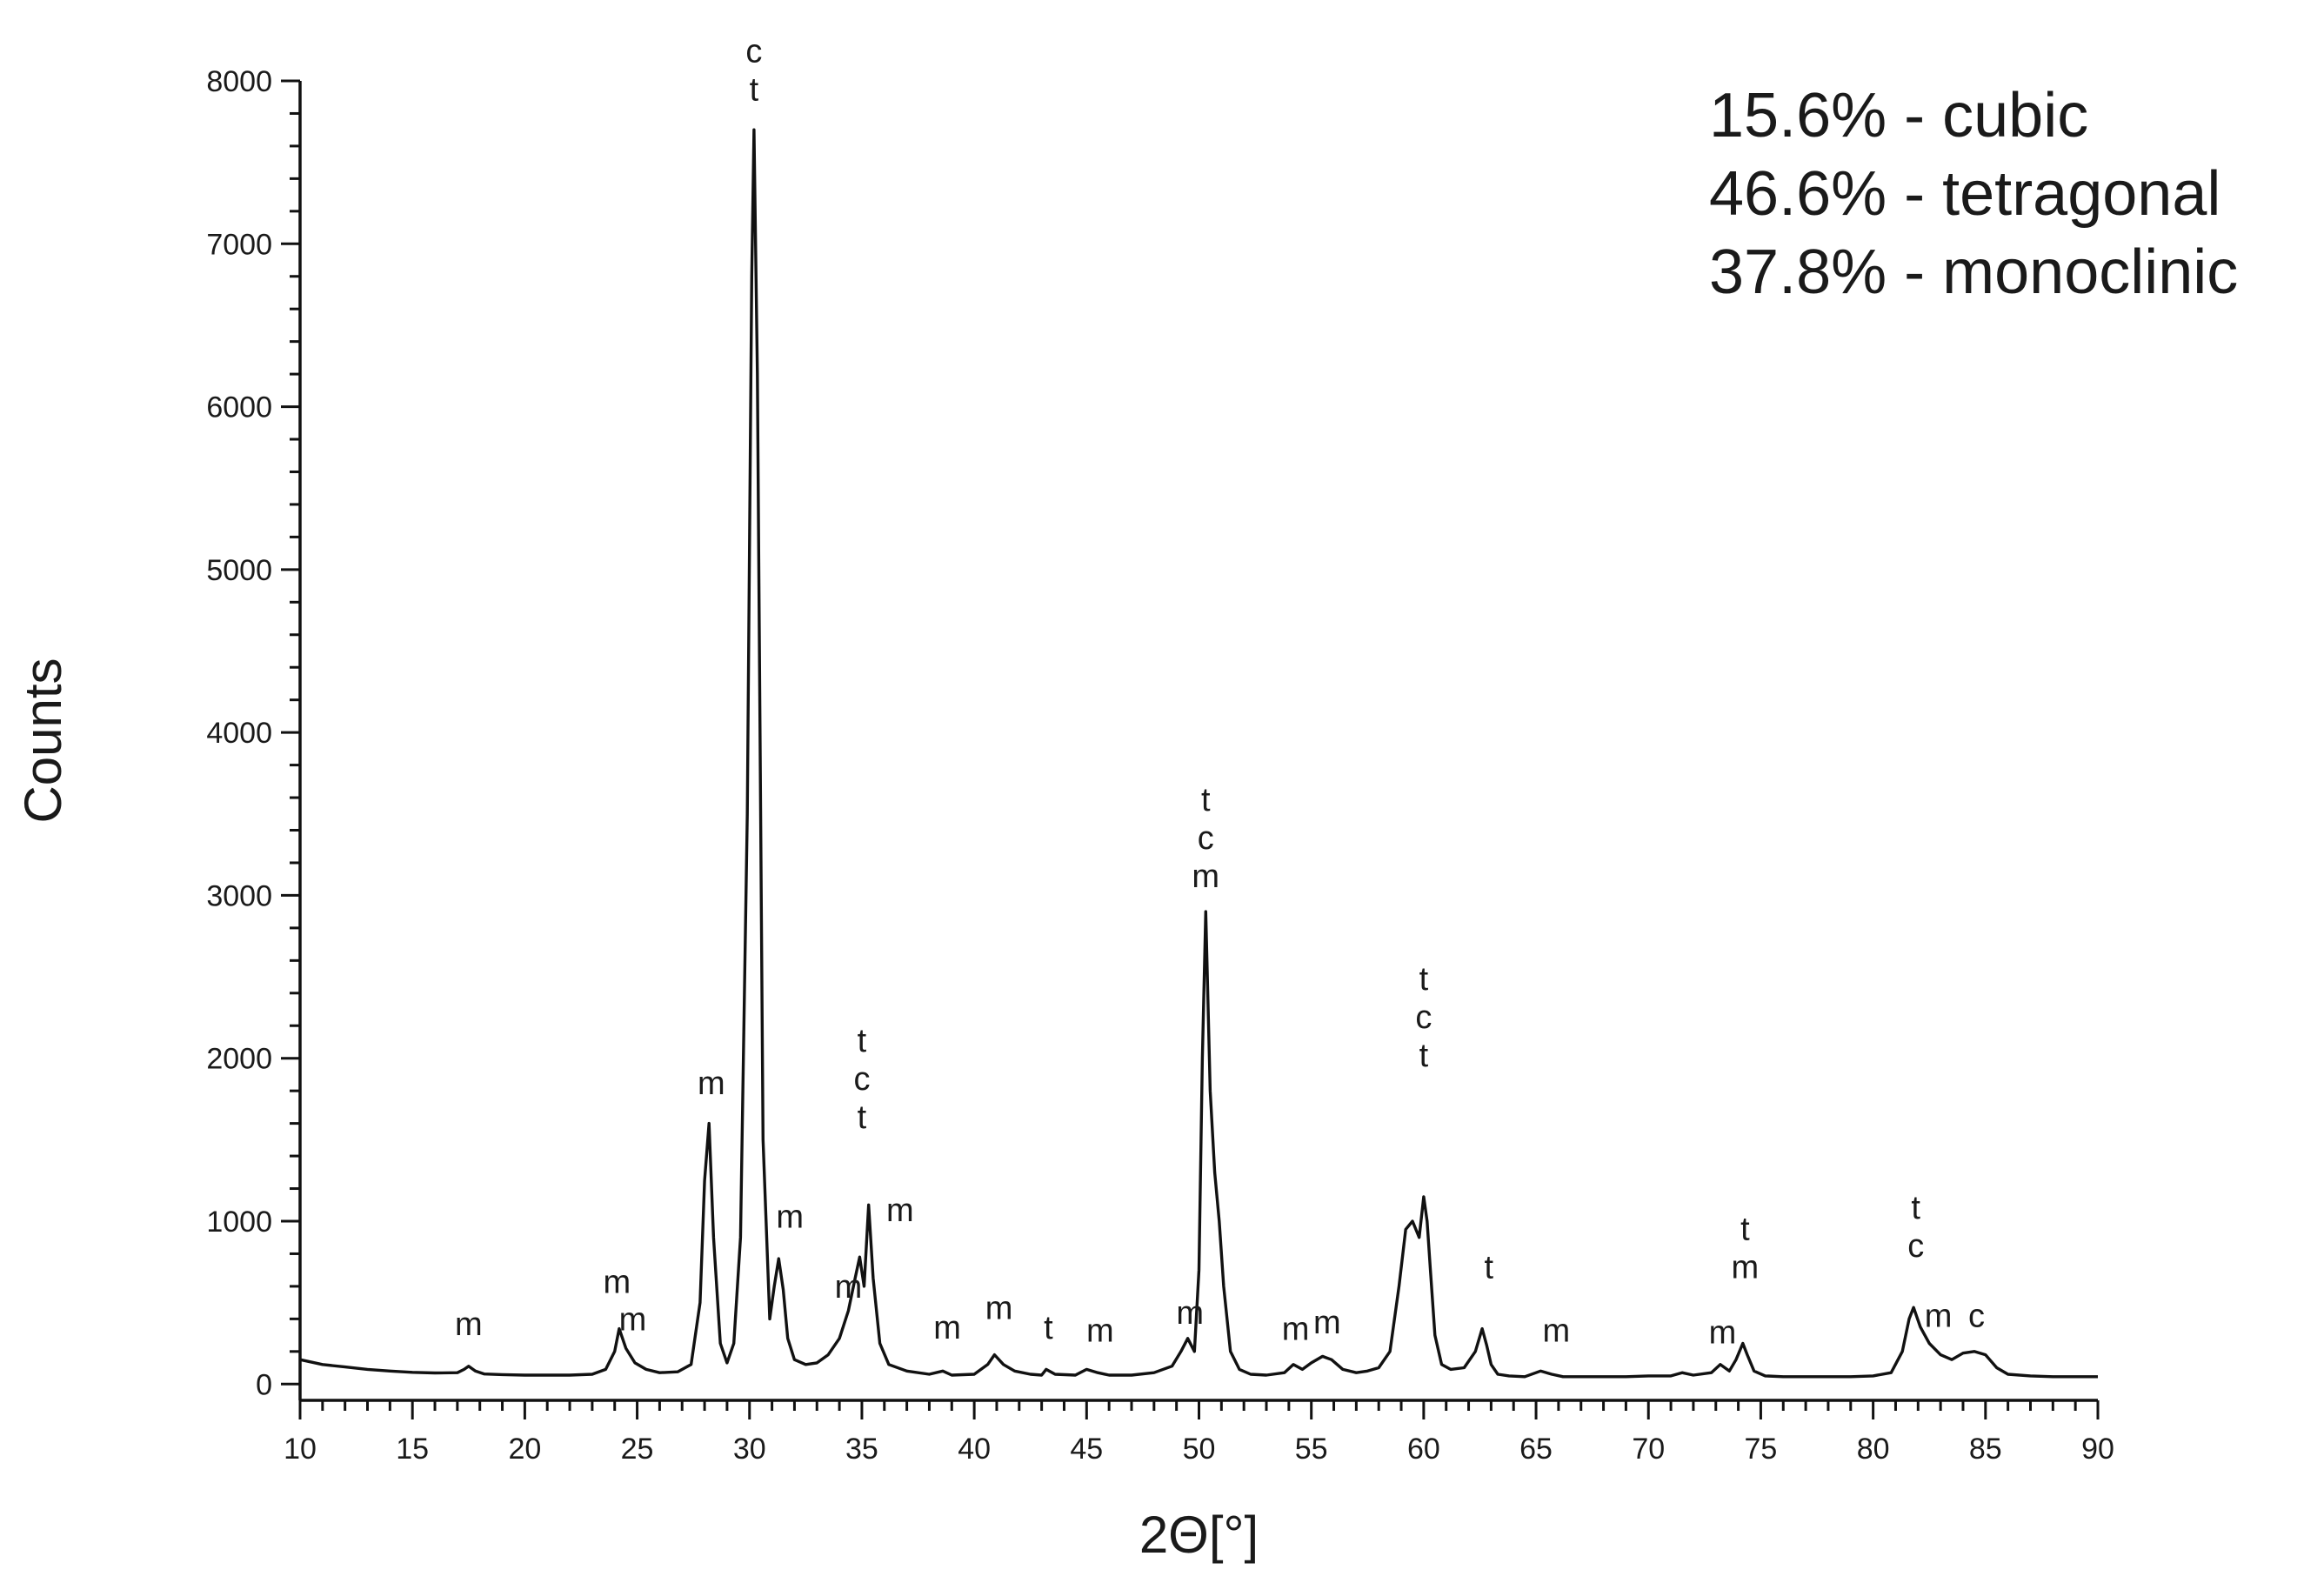  I want to click on y-tick-label: 4000, so click(239, 733).